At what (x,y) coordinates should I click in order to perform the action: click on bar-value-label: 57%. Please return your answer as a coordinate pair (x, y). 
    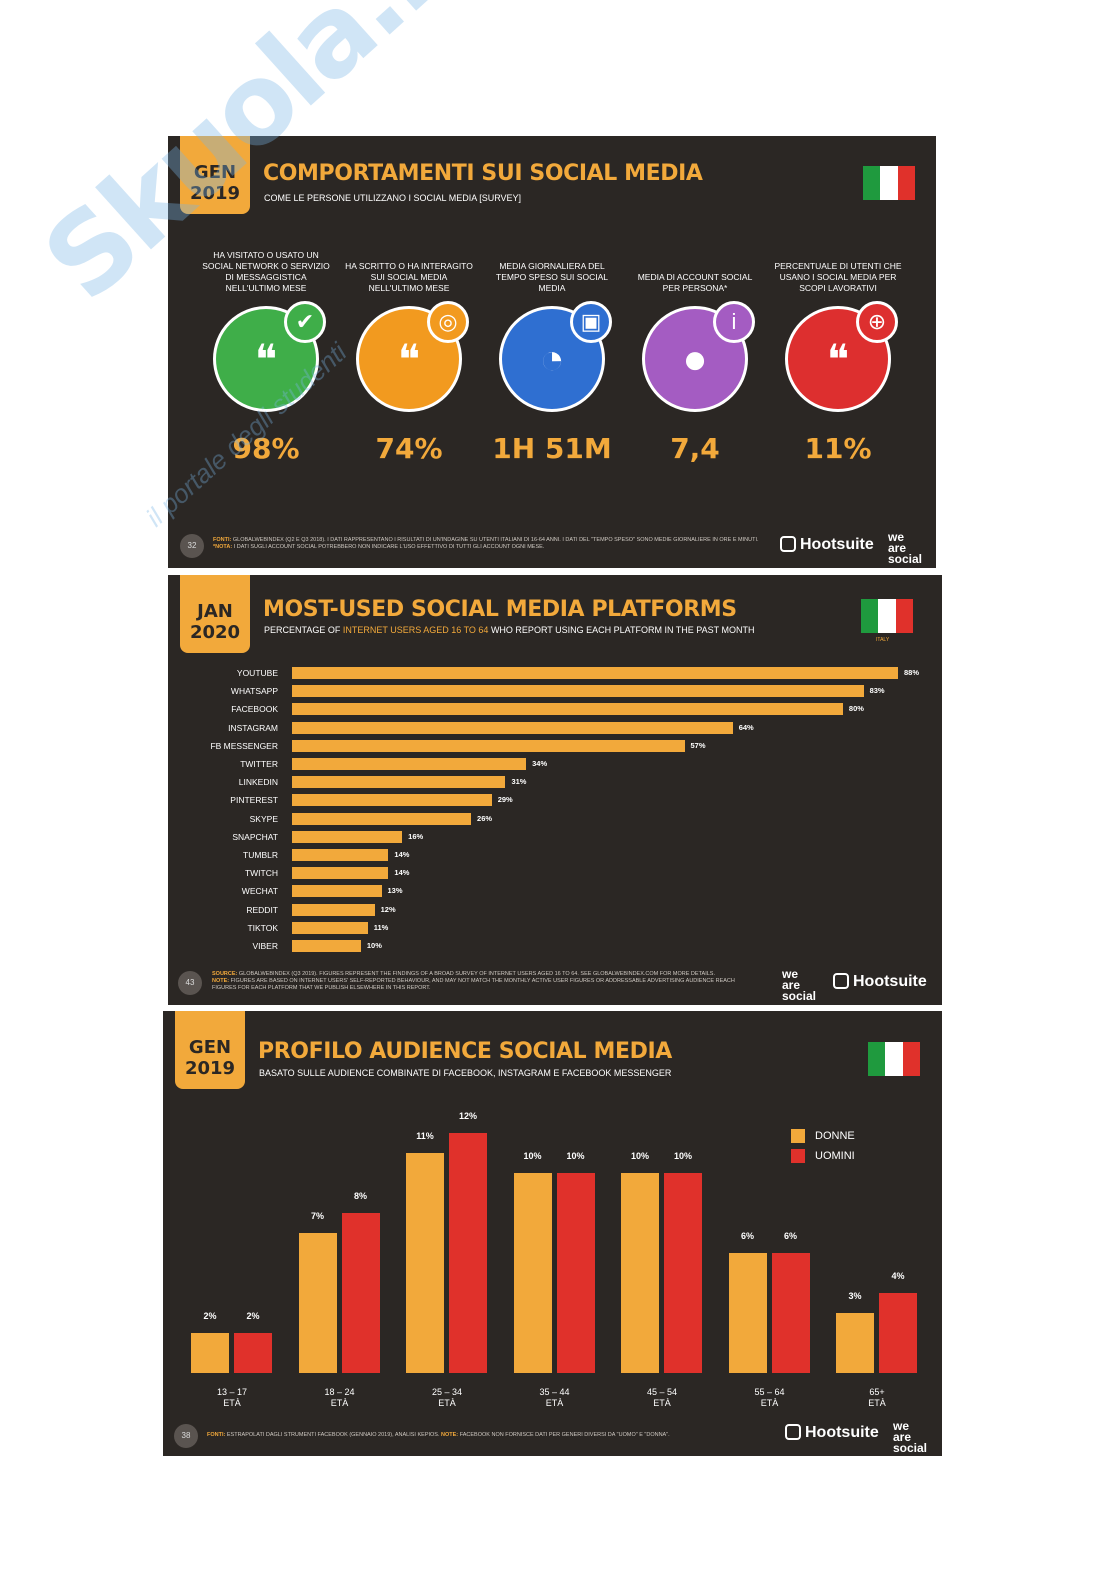
    Looking at the image, I should click on (698, 745).